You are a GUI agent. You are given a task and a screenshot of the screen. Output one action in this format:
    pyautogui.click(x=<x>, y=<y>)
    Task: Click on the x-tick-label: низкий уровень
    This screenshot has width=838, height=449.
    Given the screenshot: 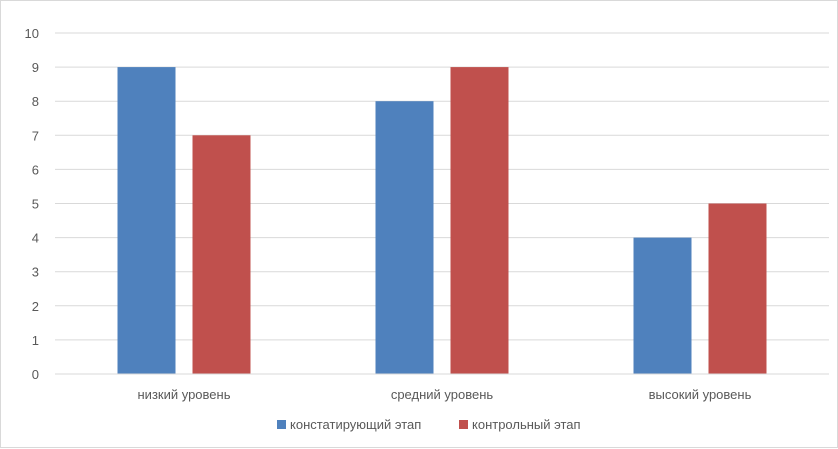 What is the action you would take?
    pyautogui.click(x=184, y=394)
    